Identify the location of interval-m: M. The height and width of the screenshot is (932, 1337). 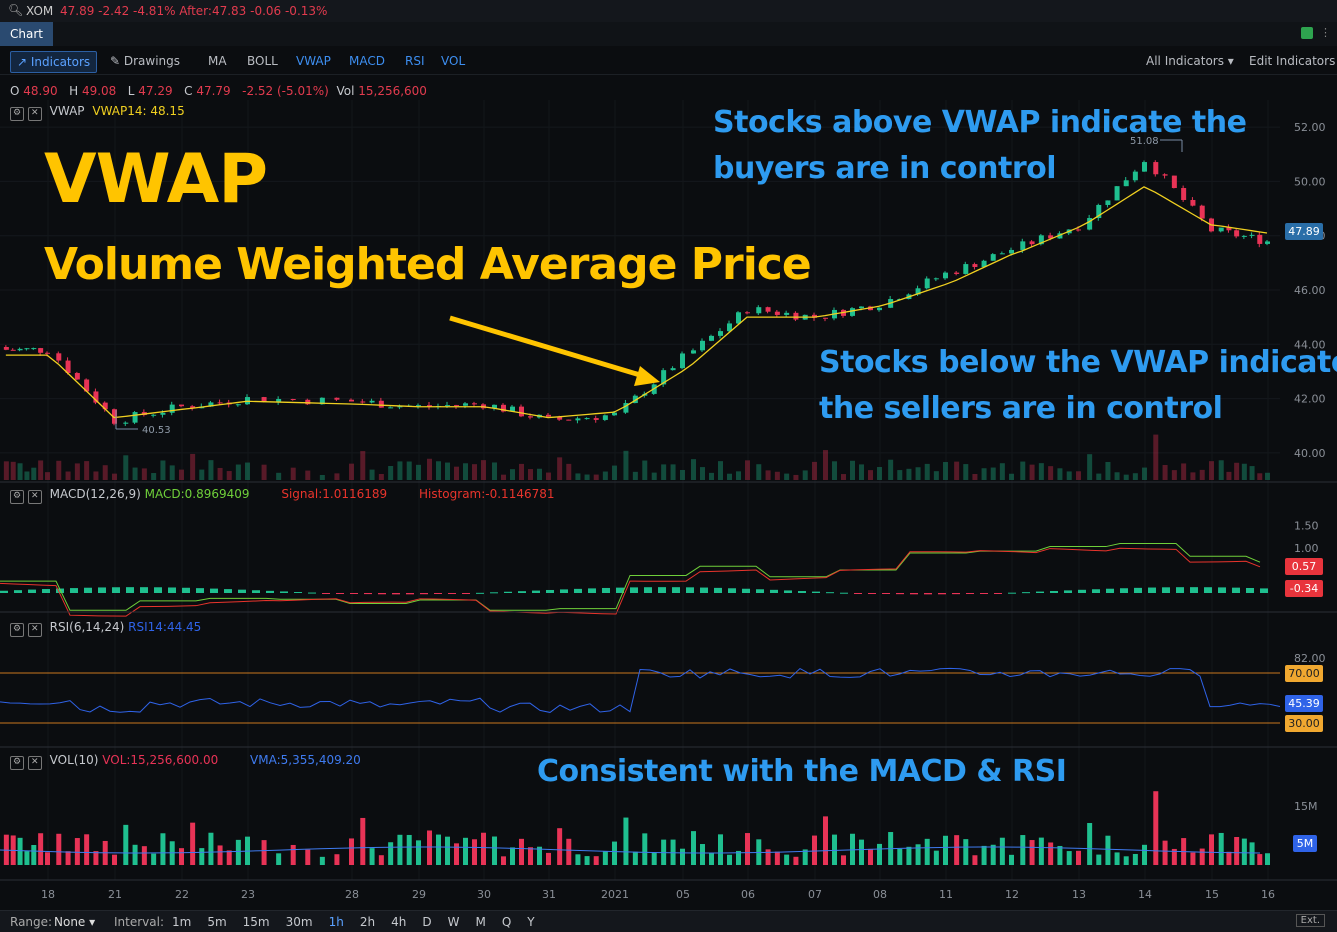
(480, 922).